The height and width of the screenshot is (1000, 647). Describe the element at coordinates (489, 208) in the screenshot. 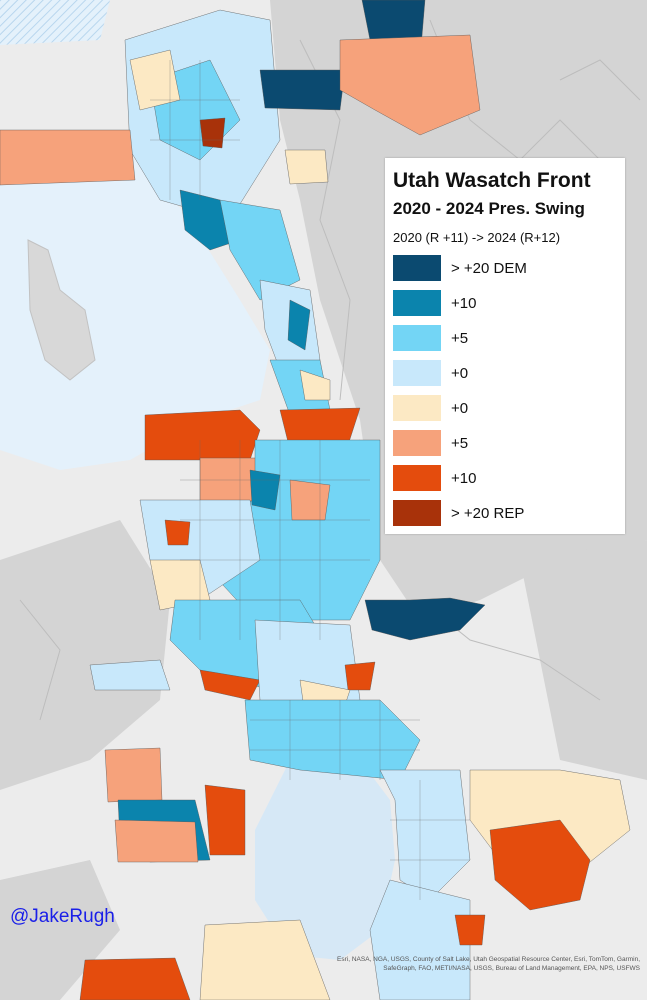

I see `map-subtitle: 2020 - 2024 Pres. Swing` at that location.